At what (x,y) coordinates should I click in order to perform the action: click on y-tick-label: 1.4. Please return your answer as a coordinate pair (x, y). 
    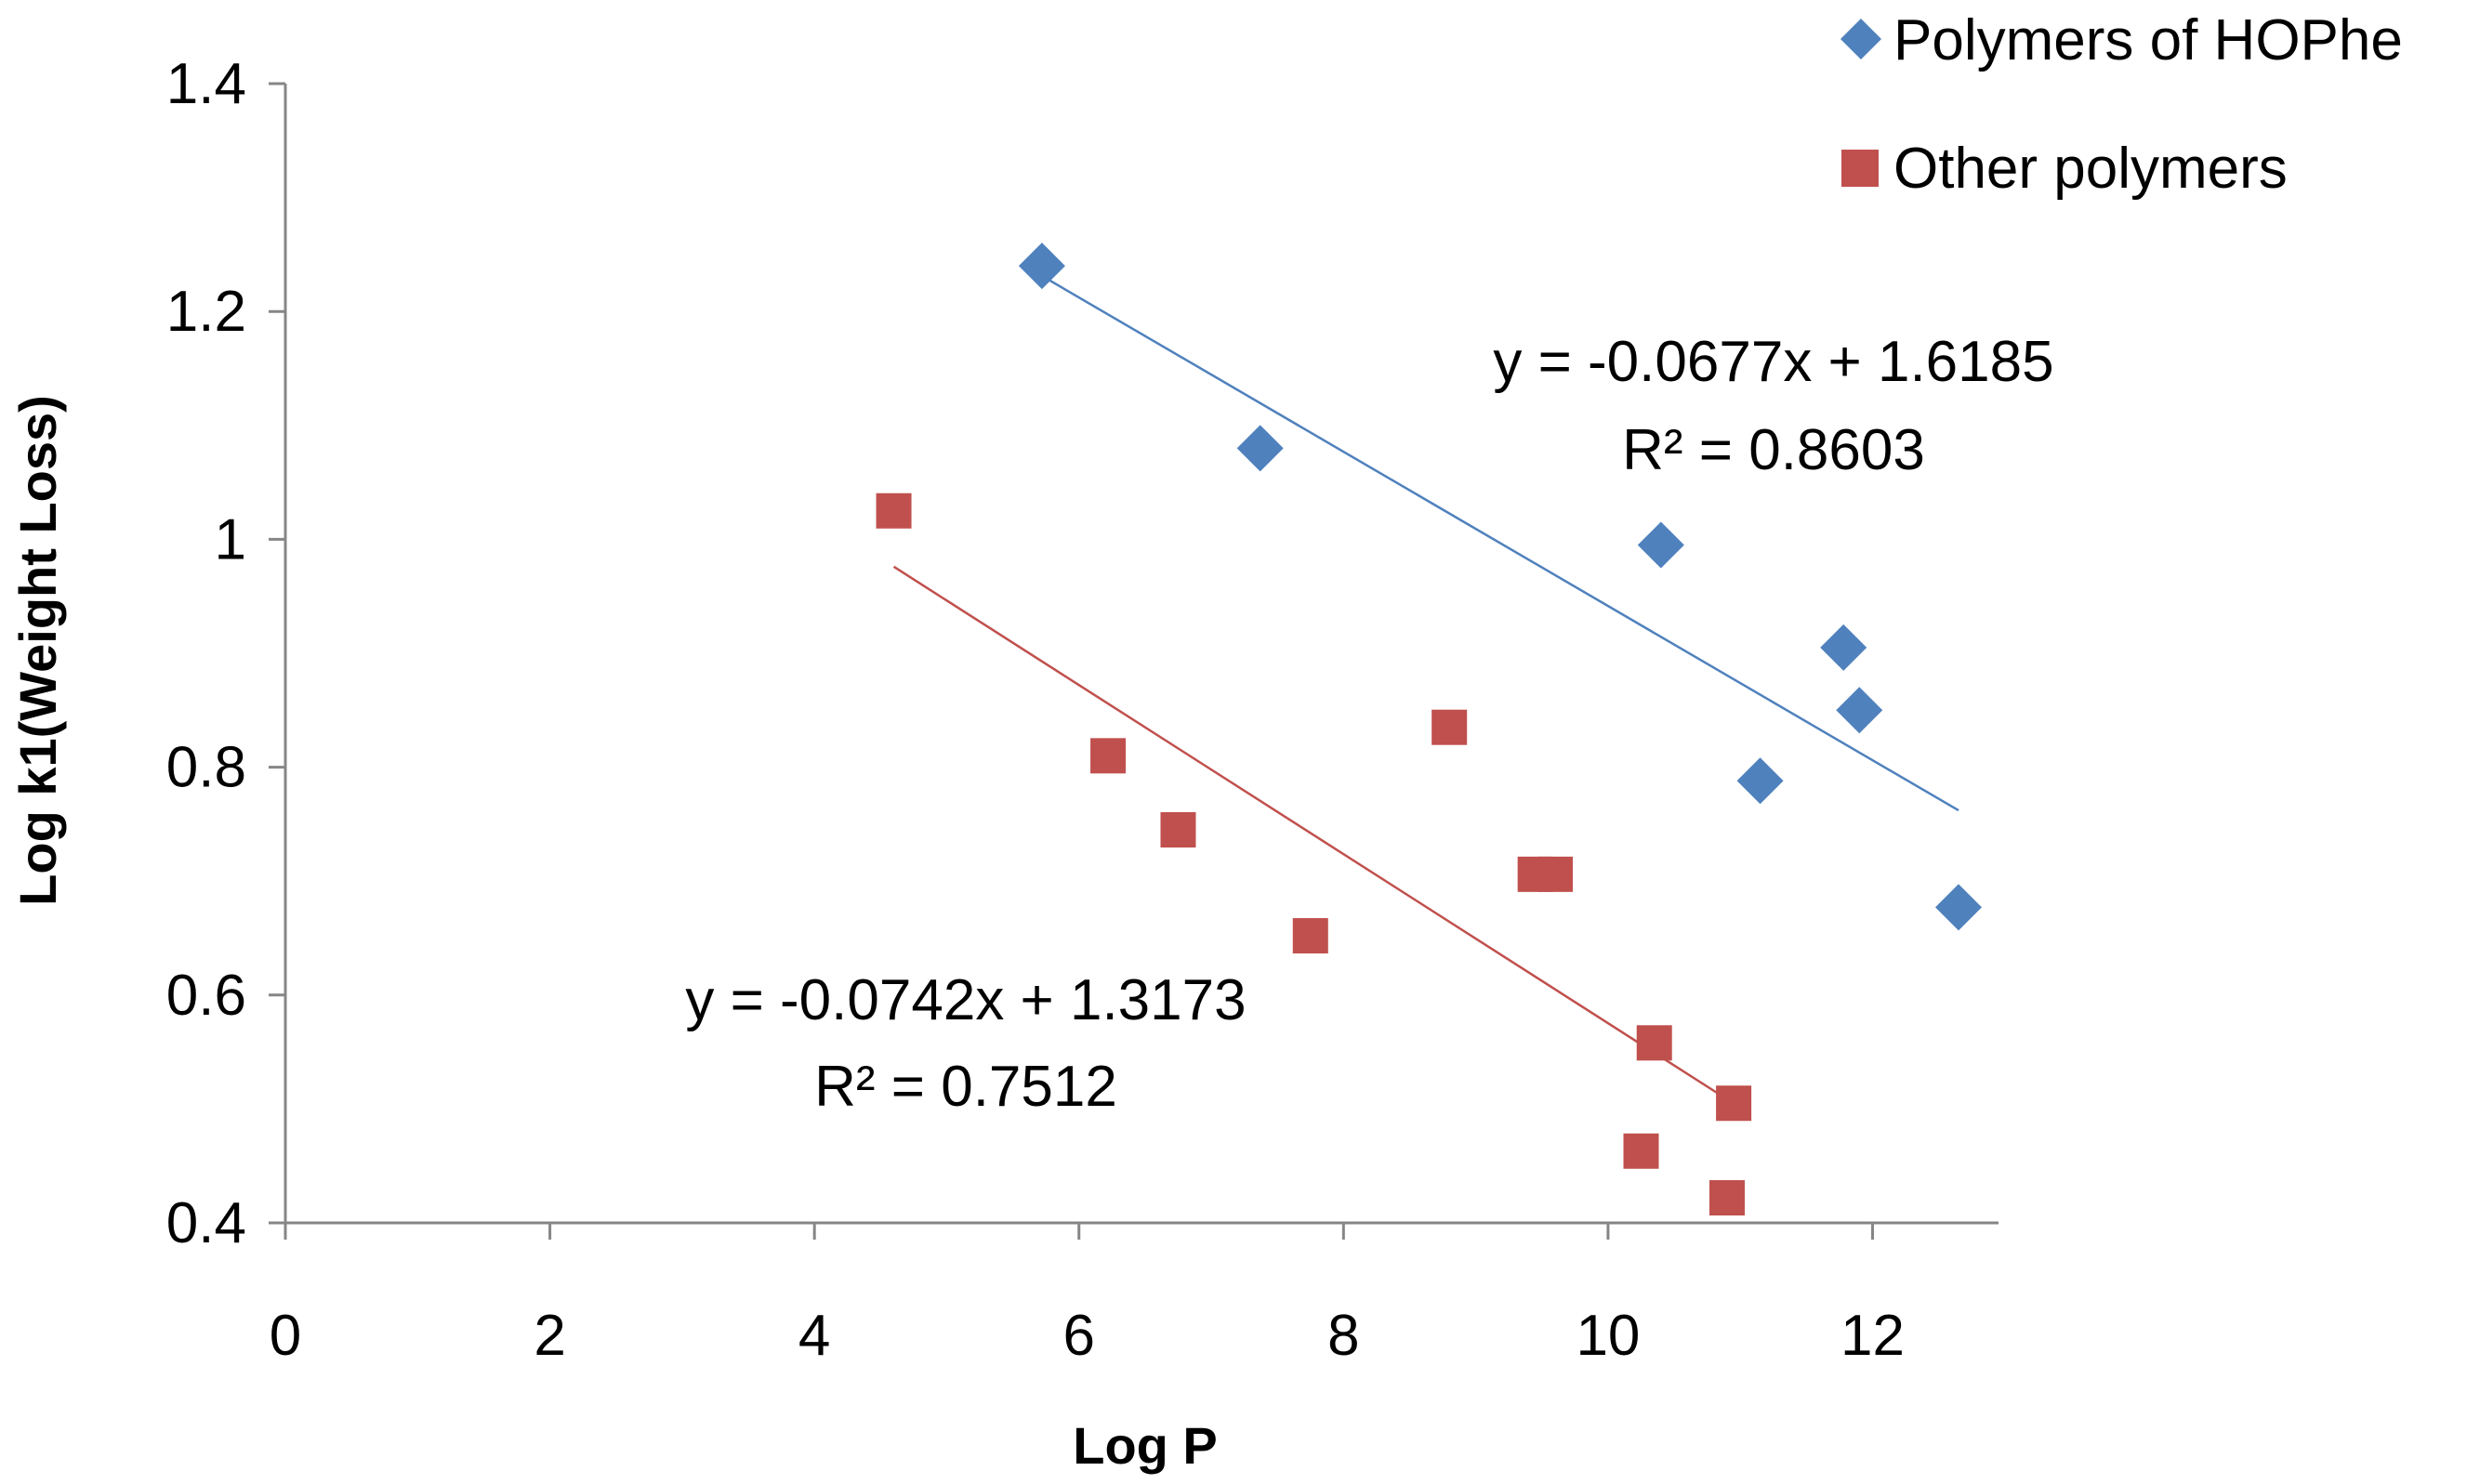
    Looking at the image, I should click on (206, 84).